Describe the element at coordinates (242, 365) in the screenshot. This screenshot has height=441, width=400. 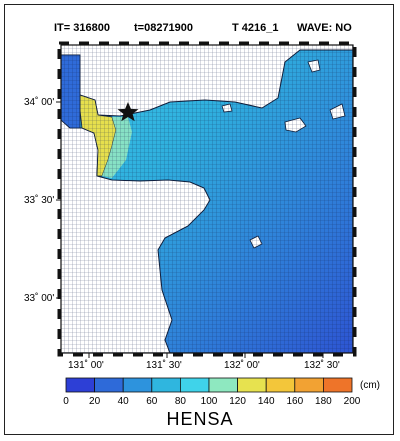
I see `lon-label-132-00: 132˚ 00'` at that location.